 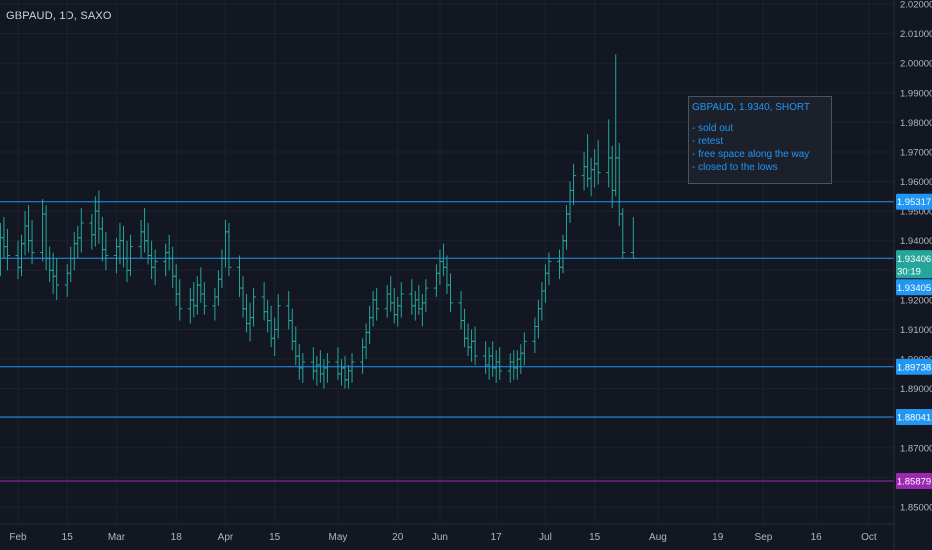 What do you see at coordinates (177, 537) in the screenshot?
I see `time-tick-label: 18` at bounding box center [177, 537].